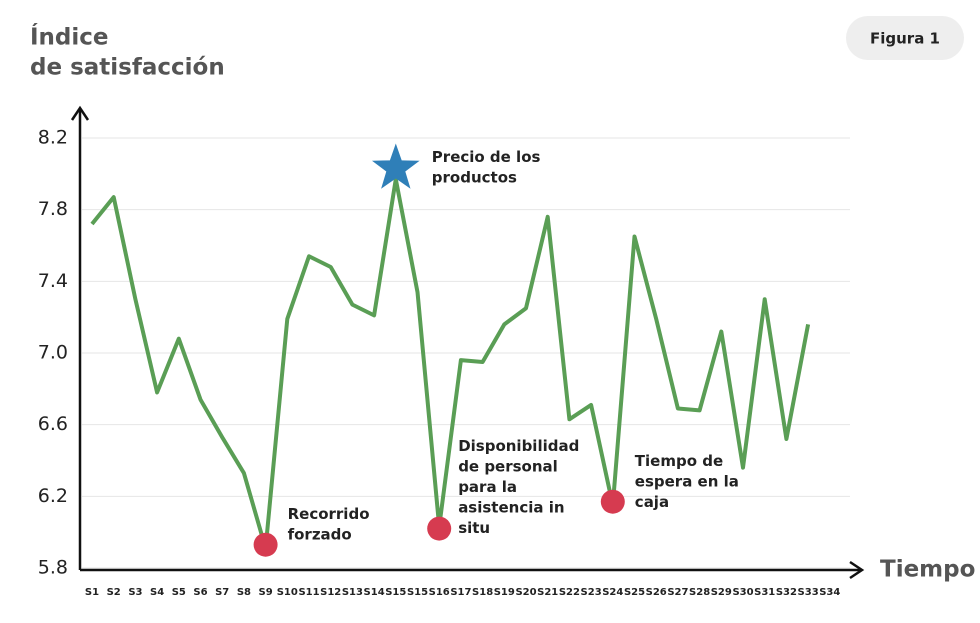  I want to click on x-tick-label: S20, so click(525, 592).